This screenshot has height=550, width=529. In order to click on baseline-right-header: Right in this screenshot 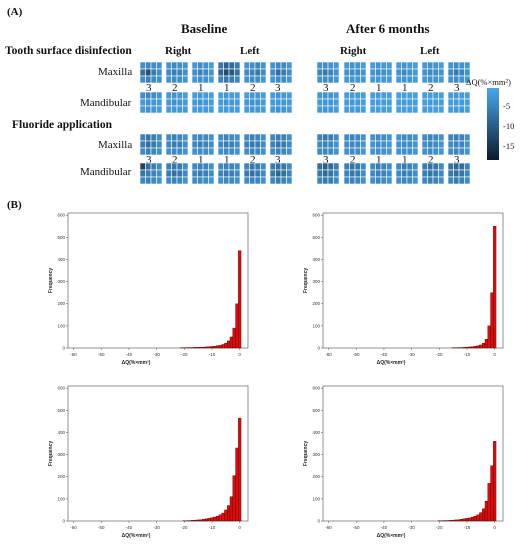, I will do `click(178, 51)`.